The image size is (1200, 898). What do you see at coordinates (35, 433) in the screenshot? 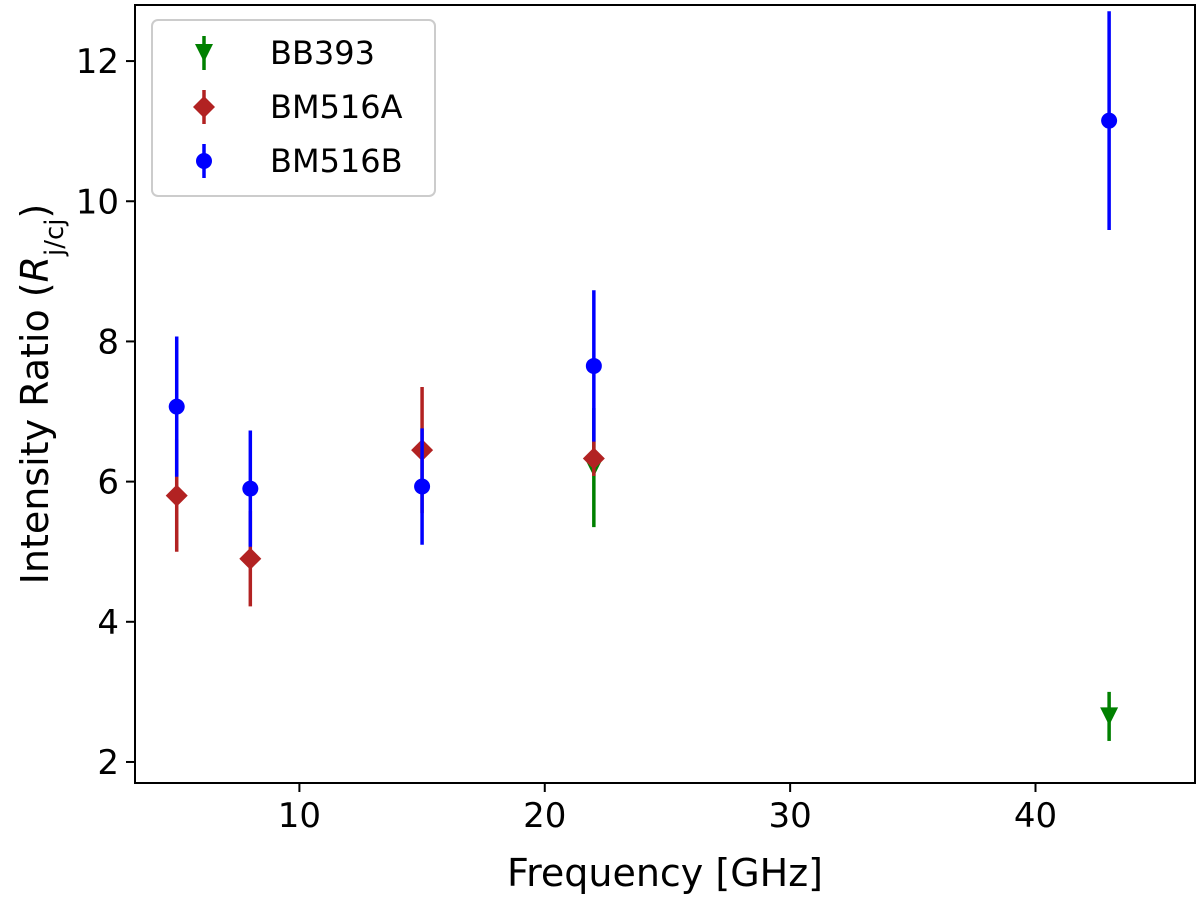
I see `y-axis-title-prefix: Intensity Ratio (` at bounding box center [35, 433].